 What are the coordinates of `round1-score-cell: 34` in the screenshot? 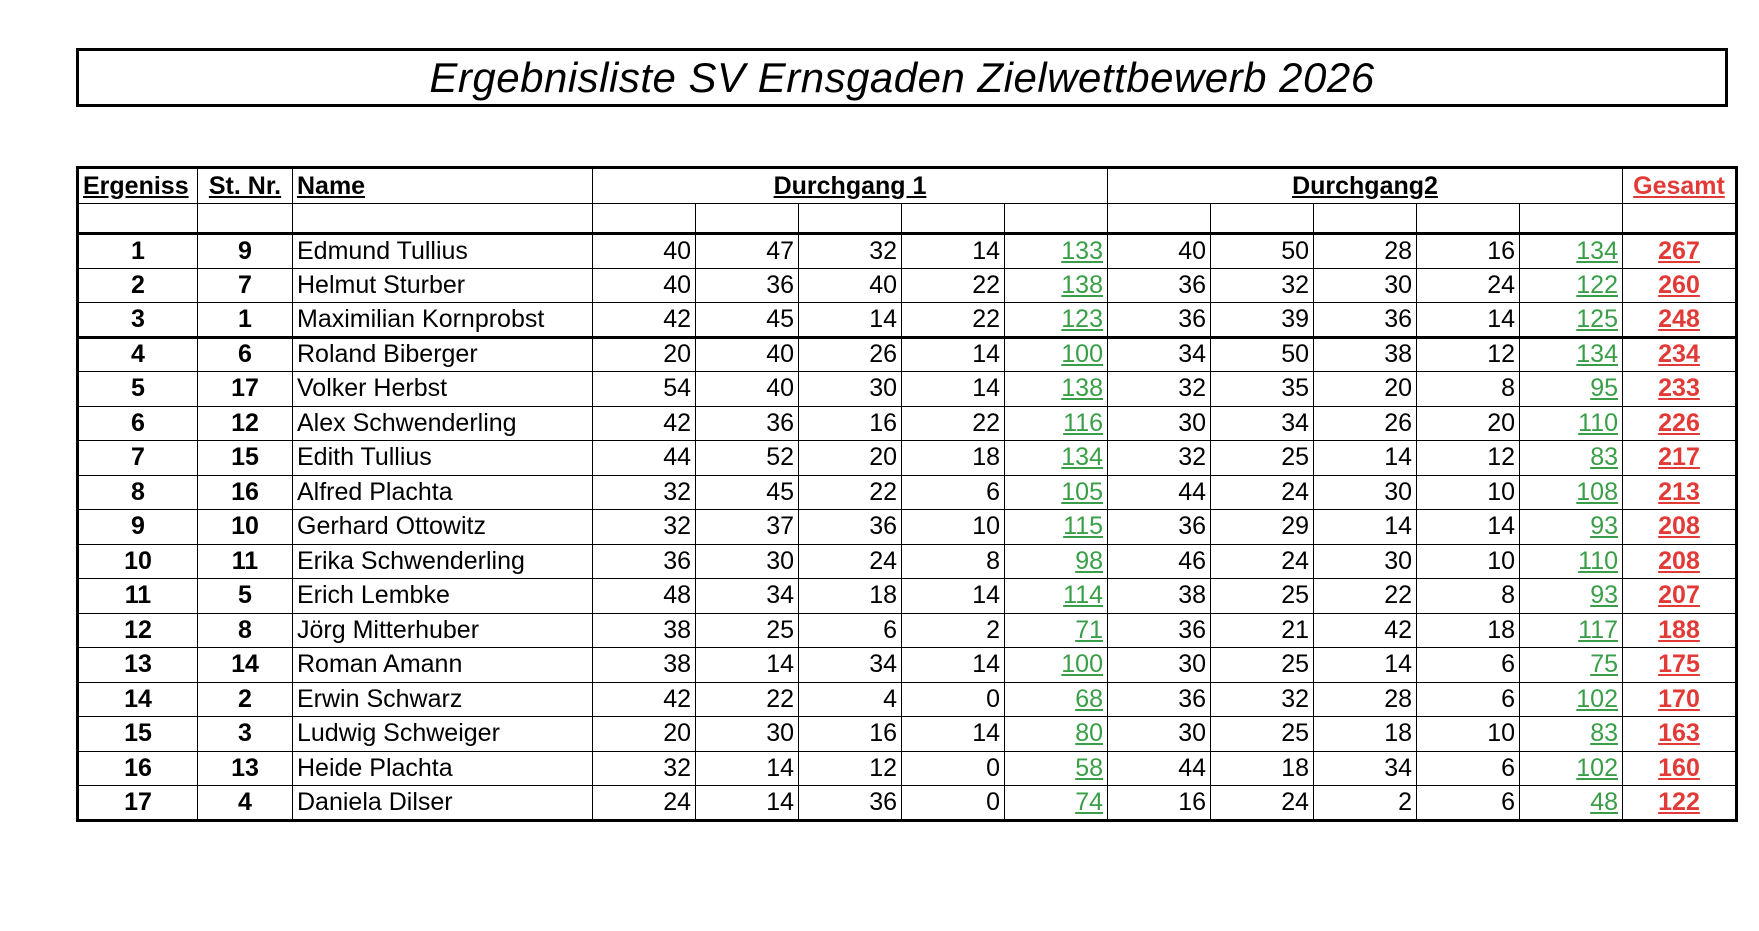 It's located at (747, 596).